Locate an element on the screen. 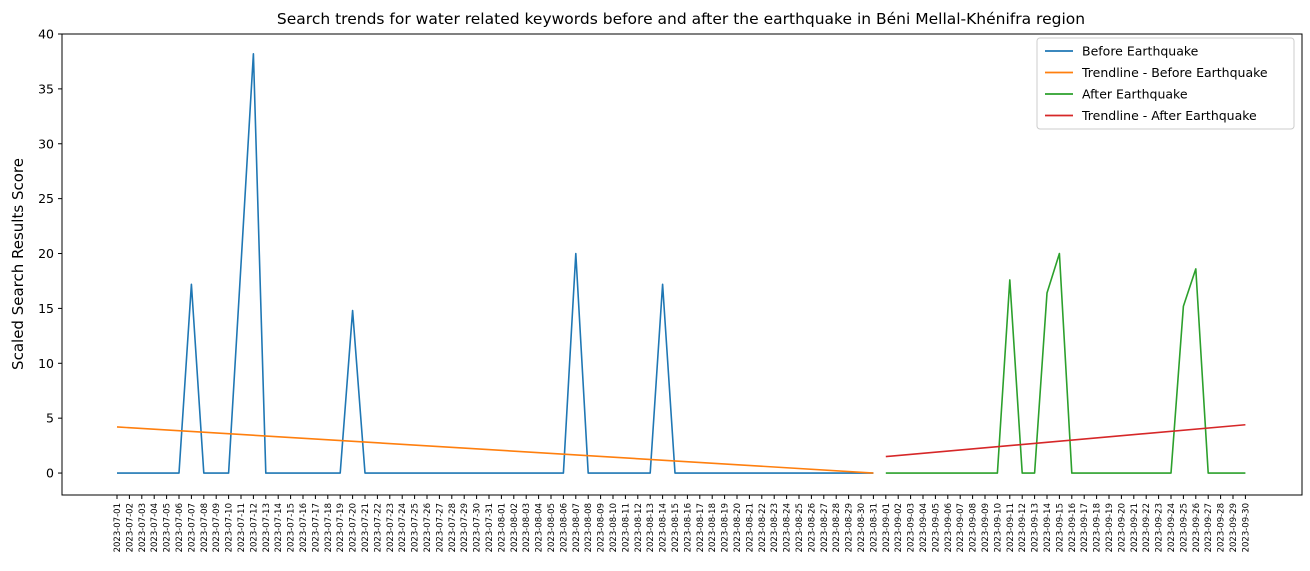 Image resolution: width=1310 pixels, height=571 pixels. x-tick-label: 2023-07-26 is located at coordinates (428, 527).